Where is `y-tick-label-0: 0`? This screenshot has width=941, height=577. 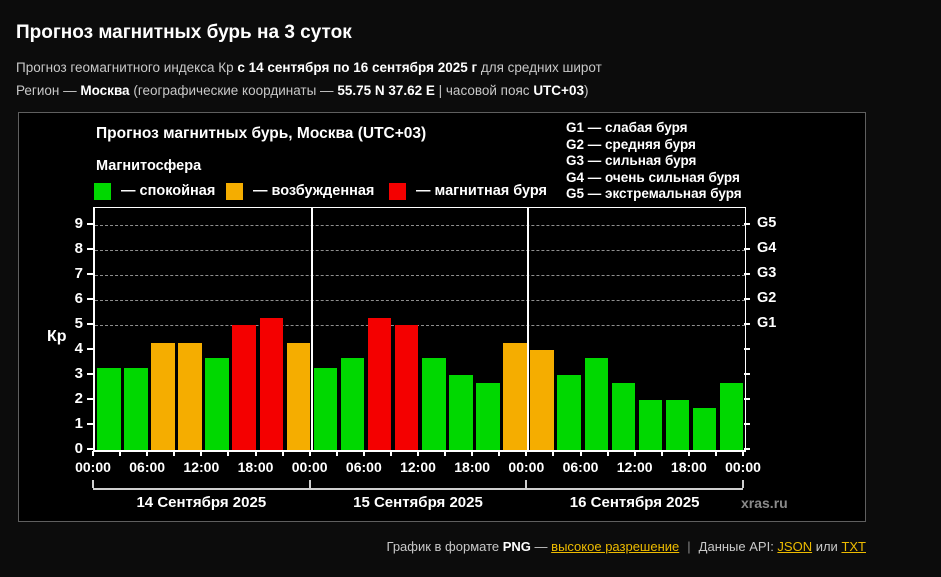 y-tick-label-0: 0 is located at coordinates (78, 448).